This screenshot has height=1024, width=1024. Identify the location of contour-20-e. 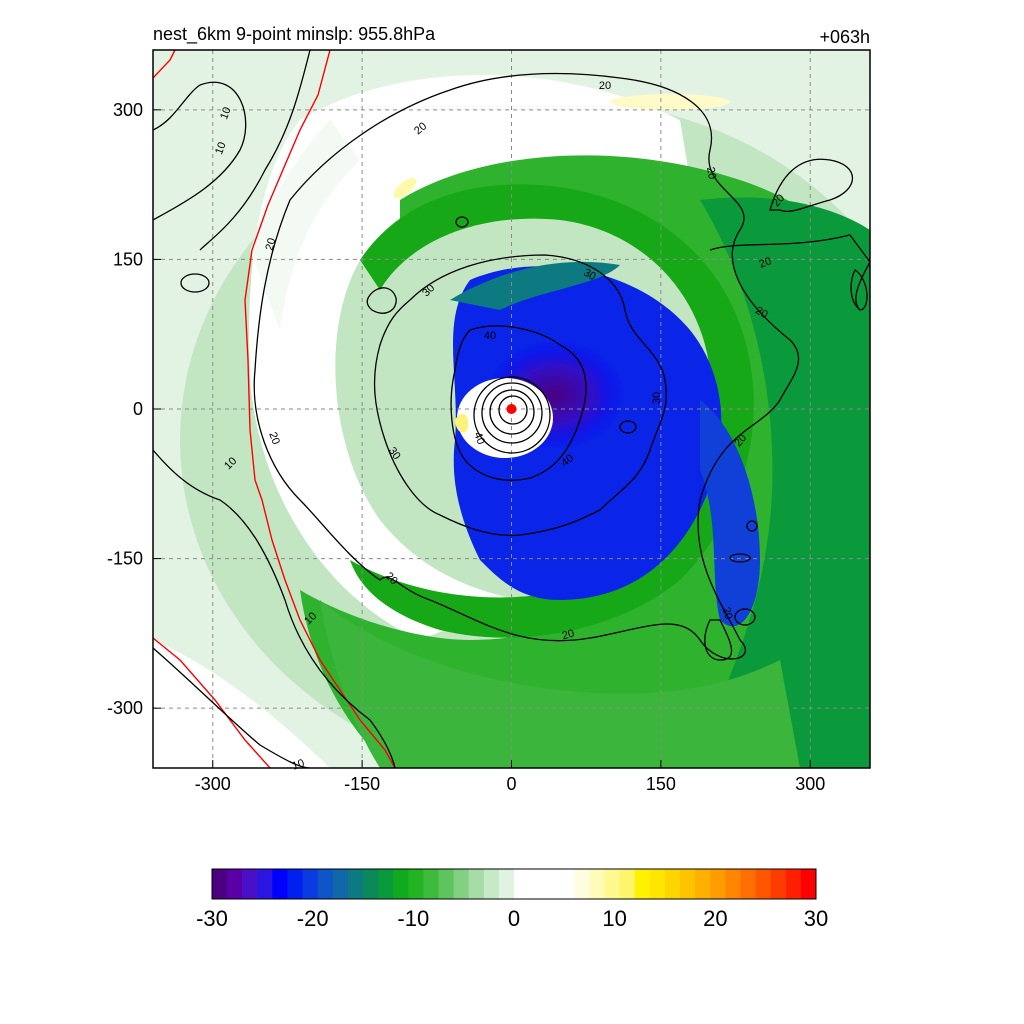
(789, 272).